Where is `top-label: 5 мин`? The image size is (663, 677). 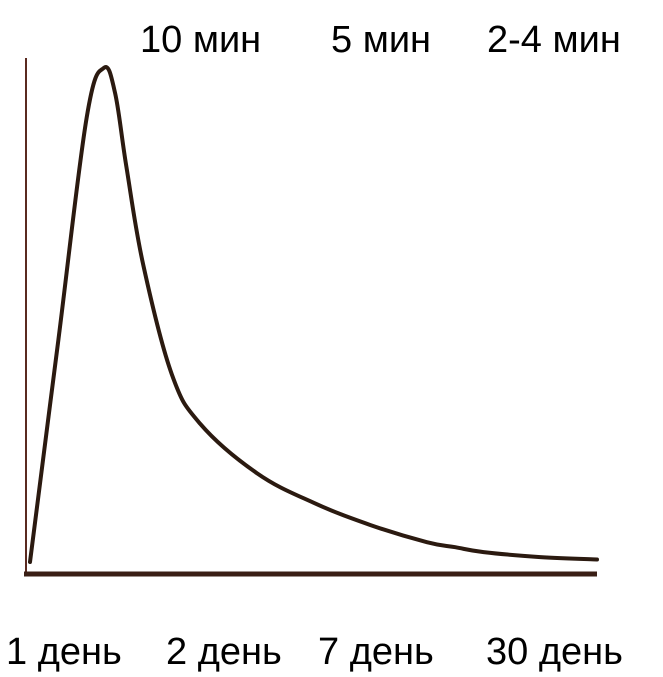
top-label: 5 мин is located at coordinates (381, 40).